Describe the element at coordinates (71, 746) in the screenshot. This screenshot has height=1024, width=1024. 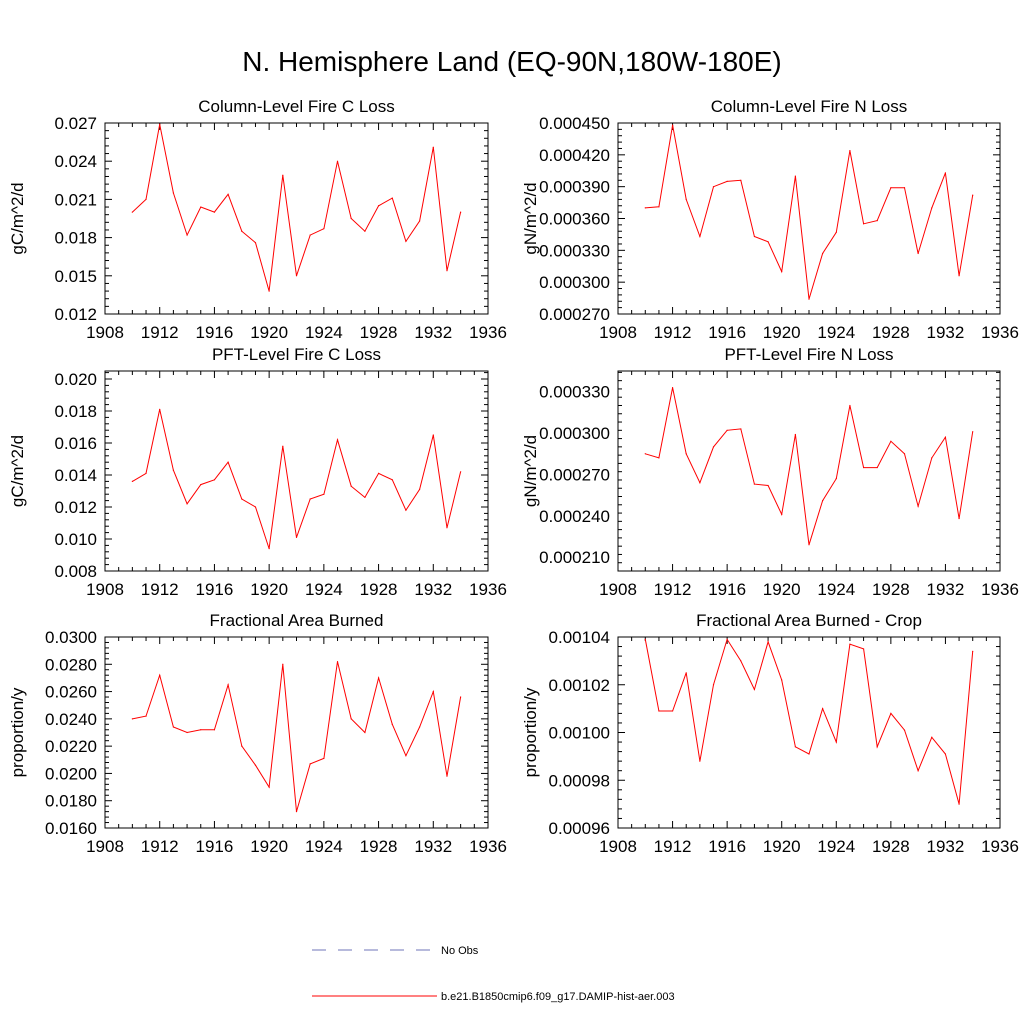
I see `y-tick-label: 0.0220` at that location.